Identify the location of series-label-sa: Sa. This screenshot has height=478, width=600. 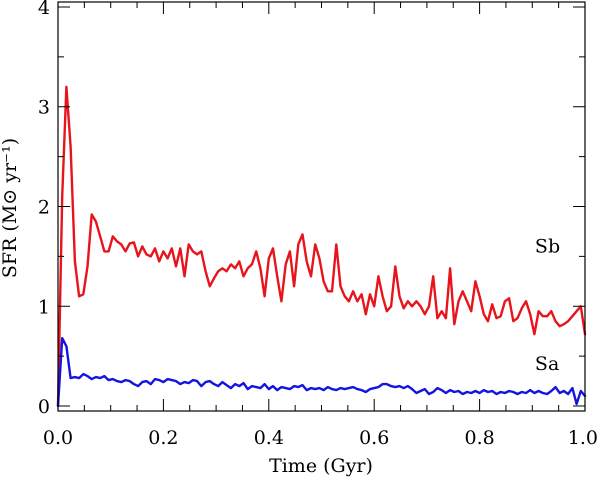
(547, 364).